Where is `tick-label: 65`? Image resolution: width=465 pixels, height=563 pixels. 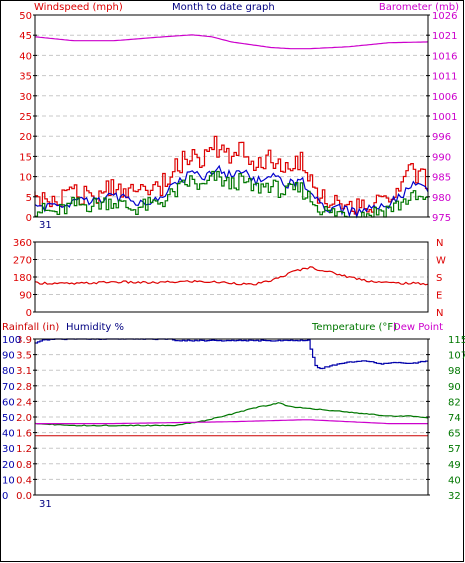
tick-label: 65 is located at coordinates (454, 434).